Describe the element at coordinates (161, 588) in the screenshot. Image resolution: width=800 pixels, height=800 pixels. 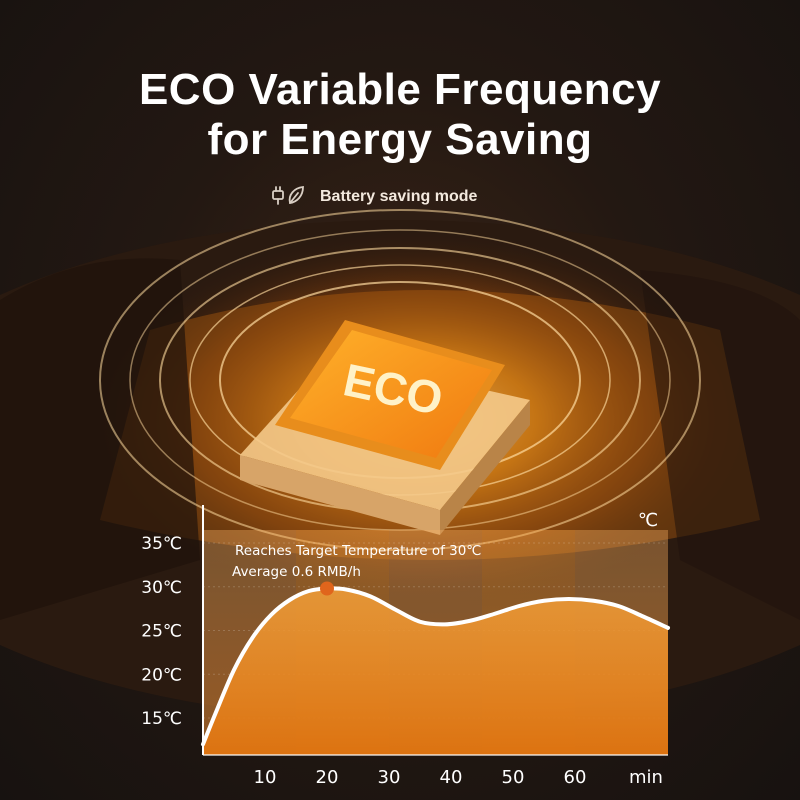
I see `y-tick-label: 30℃` at that location.